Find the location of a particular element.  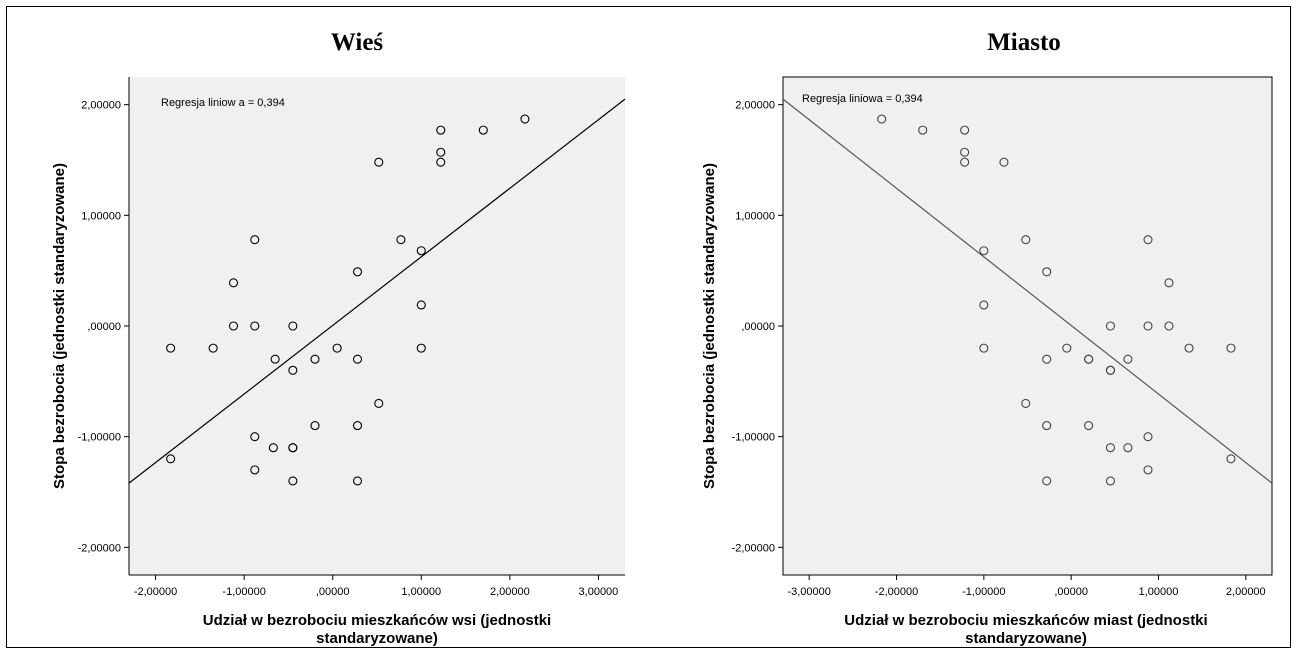

regression-annotation: Regresja liniow a = 0,394 is located at coordinates (223, 103).